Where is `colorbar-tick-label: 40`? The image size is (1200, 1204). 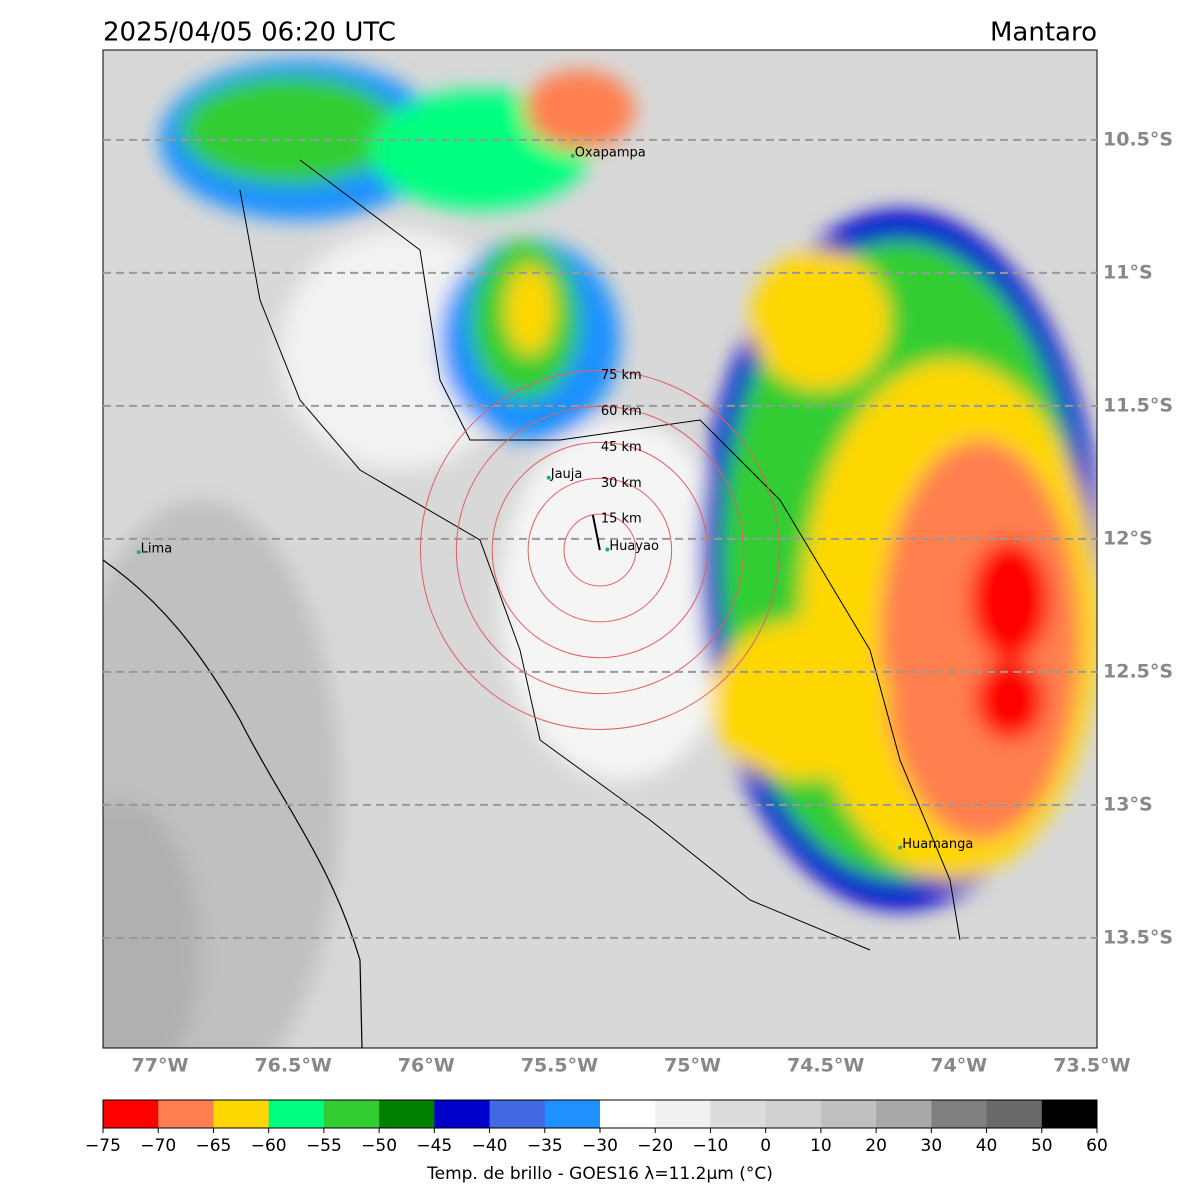
colorbar-tick-label: 40 is located at coordinates (987, 1146).